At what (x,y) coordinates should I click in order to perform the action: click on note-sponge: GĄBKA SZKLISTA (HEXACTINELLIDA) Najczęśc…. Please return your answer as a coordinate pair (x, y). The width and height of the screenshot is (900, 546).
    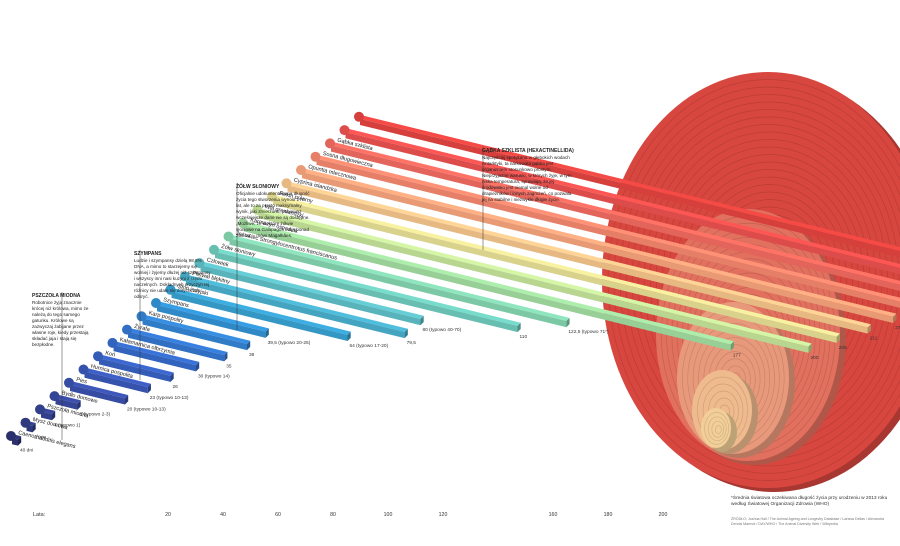
    Looking at the image, I should click on (528, 175).